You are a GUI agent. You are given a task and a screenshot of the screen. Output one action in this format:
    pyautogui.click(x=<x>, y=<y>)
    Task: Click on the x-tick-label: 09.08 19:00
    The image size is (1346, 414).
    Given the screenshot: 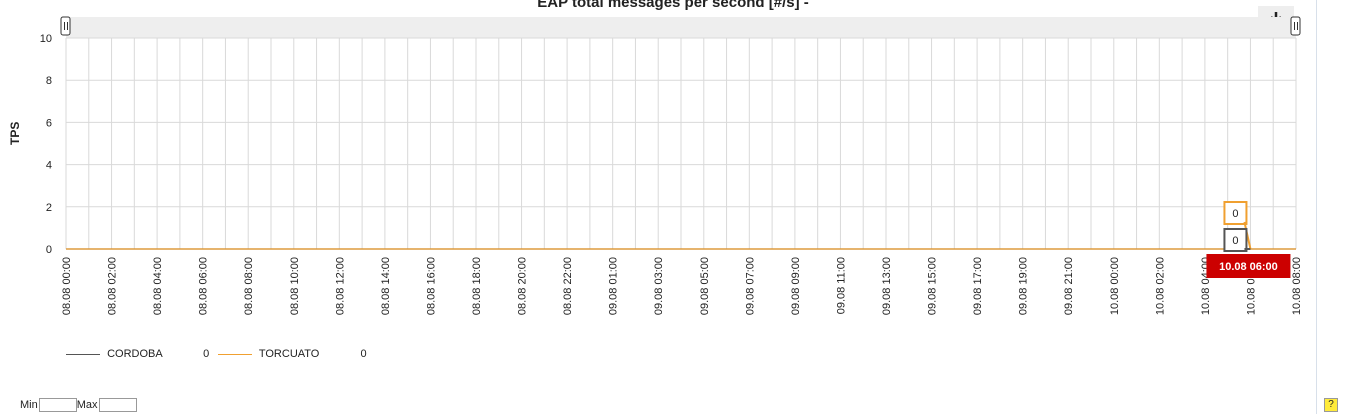 What is the action you would take?
    pyautogui.click(x=1024, y=286)
    